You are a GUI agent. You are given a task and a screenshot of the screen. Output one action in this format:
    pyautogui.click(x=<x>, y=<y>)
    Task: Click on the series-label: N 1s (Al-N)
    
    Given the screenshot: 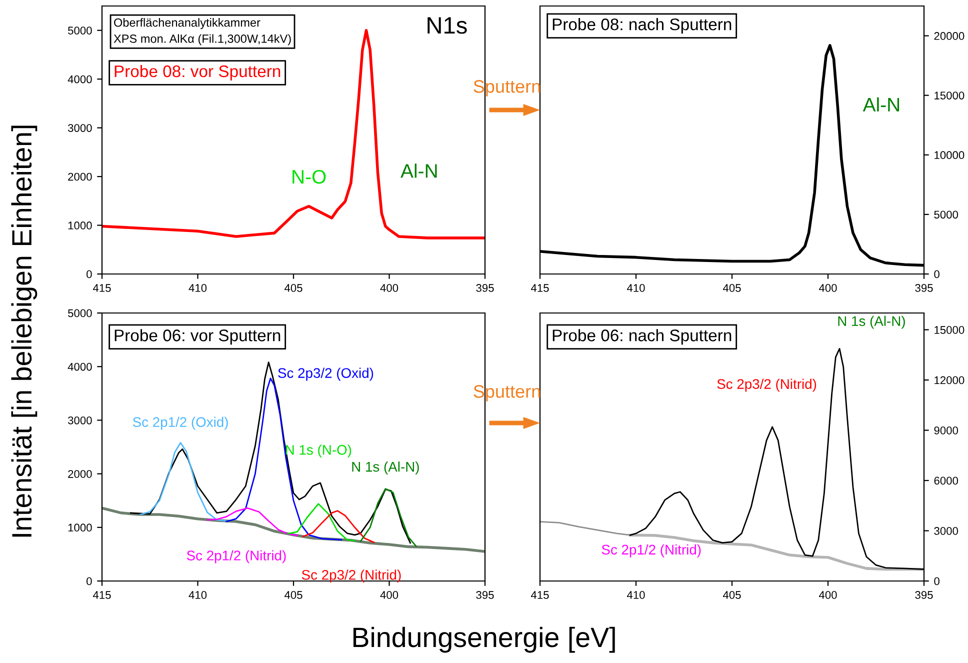 What is the action you would take?
    pyautogui.click(x=385, y=468)
    